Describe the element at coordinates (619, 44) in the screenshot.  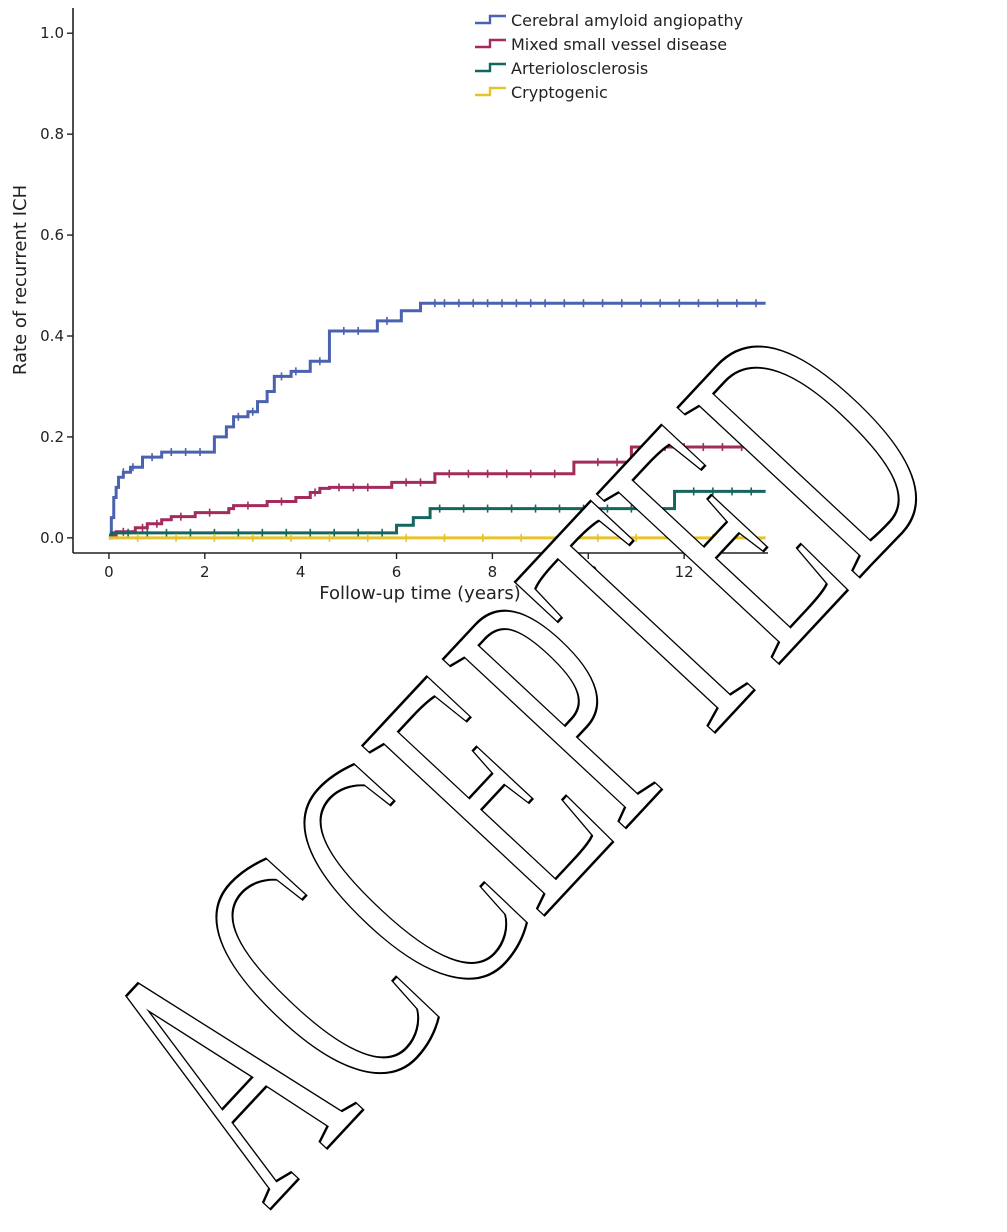
I see `legend-label: Mixed small vessel disease` at that location.